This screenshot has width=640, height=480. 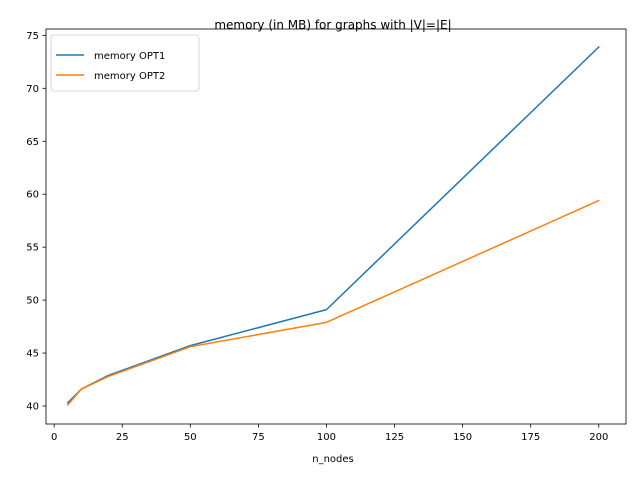 What do you see at coordinates (32, 354) in the screenshot?
I see `y-tick-label: 45` at bounding box center [32, 354].